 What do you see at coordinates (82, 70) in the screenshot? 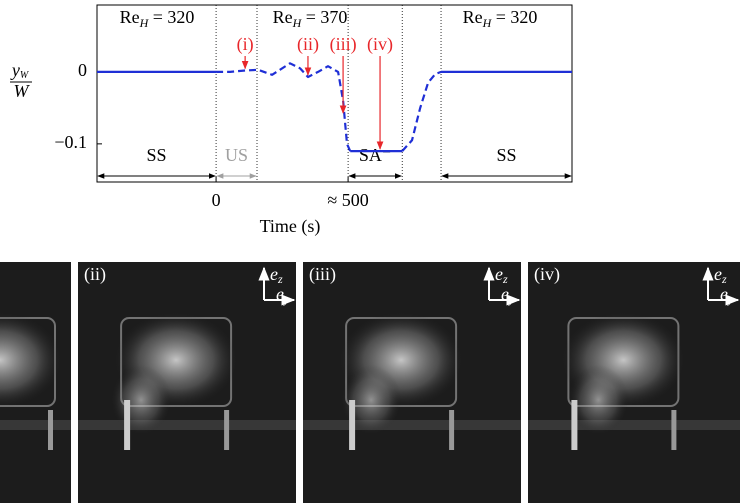
I see `y-tick-label: 0` at bounding box center [82, 70].